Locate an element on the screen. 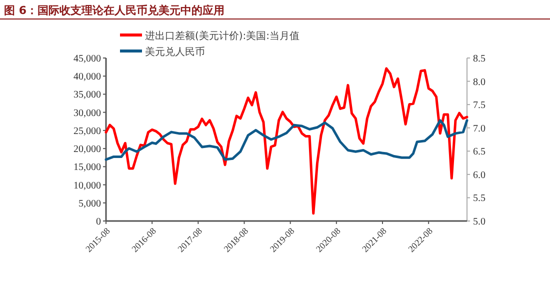  y2-tick-label: 5.0 is located at coordinates (479, 222).